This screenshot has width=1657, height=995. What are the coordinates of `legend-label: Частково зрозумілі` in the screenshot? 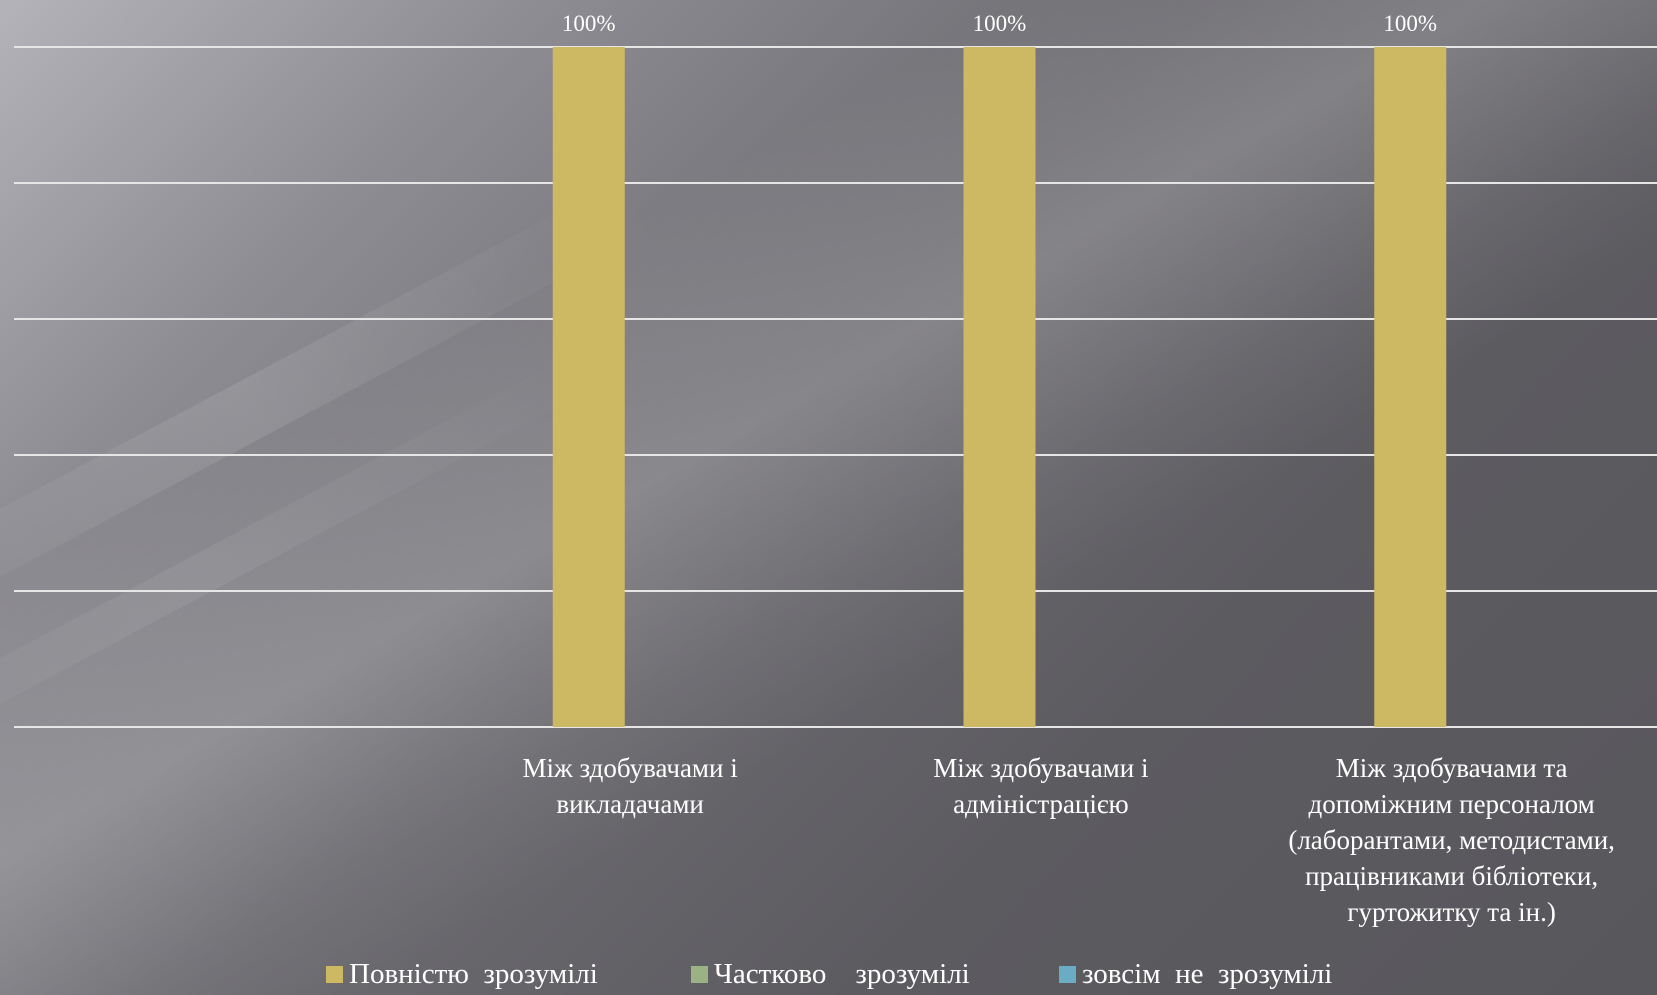 It's located at (842, 974).